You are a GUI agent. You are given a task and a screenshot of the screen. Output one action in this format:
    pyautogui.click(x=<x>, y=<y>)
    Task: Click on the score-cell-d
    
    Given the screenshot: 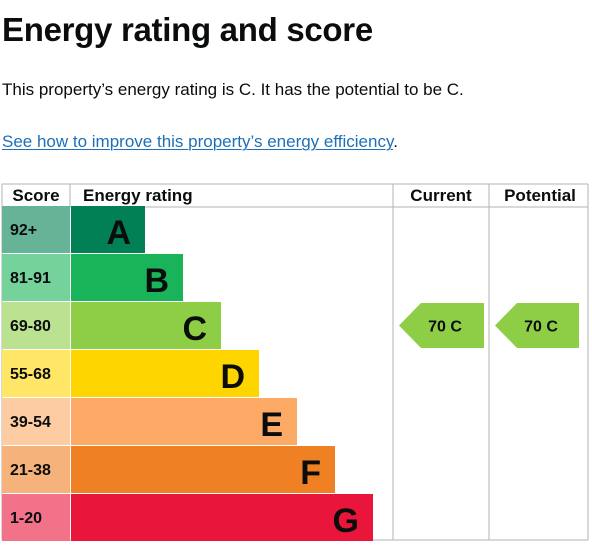 What is the action you would take?
    pyautogui.click(x=36, y=373)
    